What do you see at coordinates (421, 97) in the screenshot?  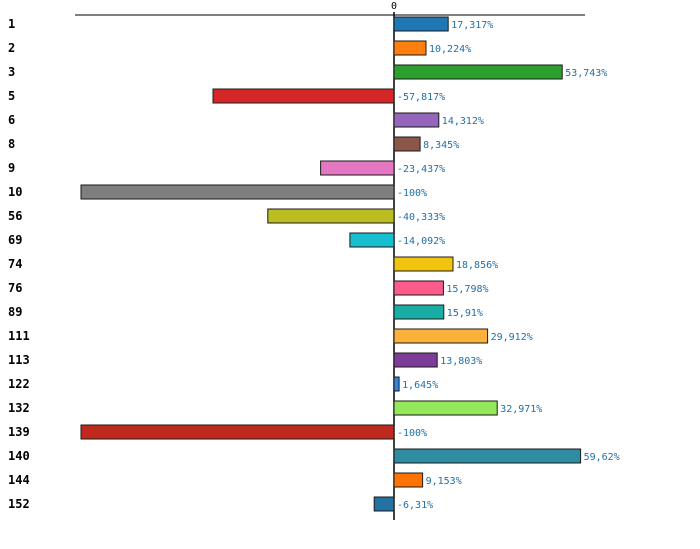 I see `value-label: -57,817%` at bounding box center [421, 97].